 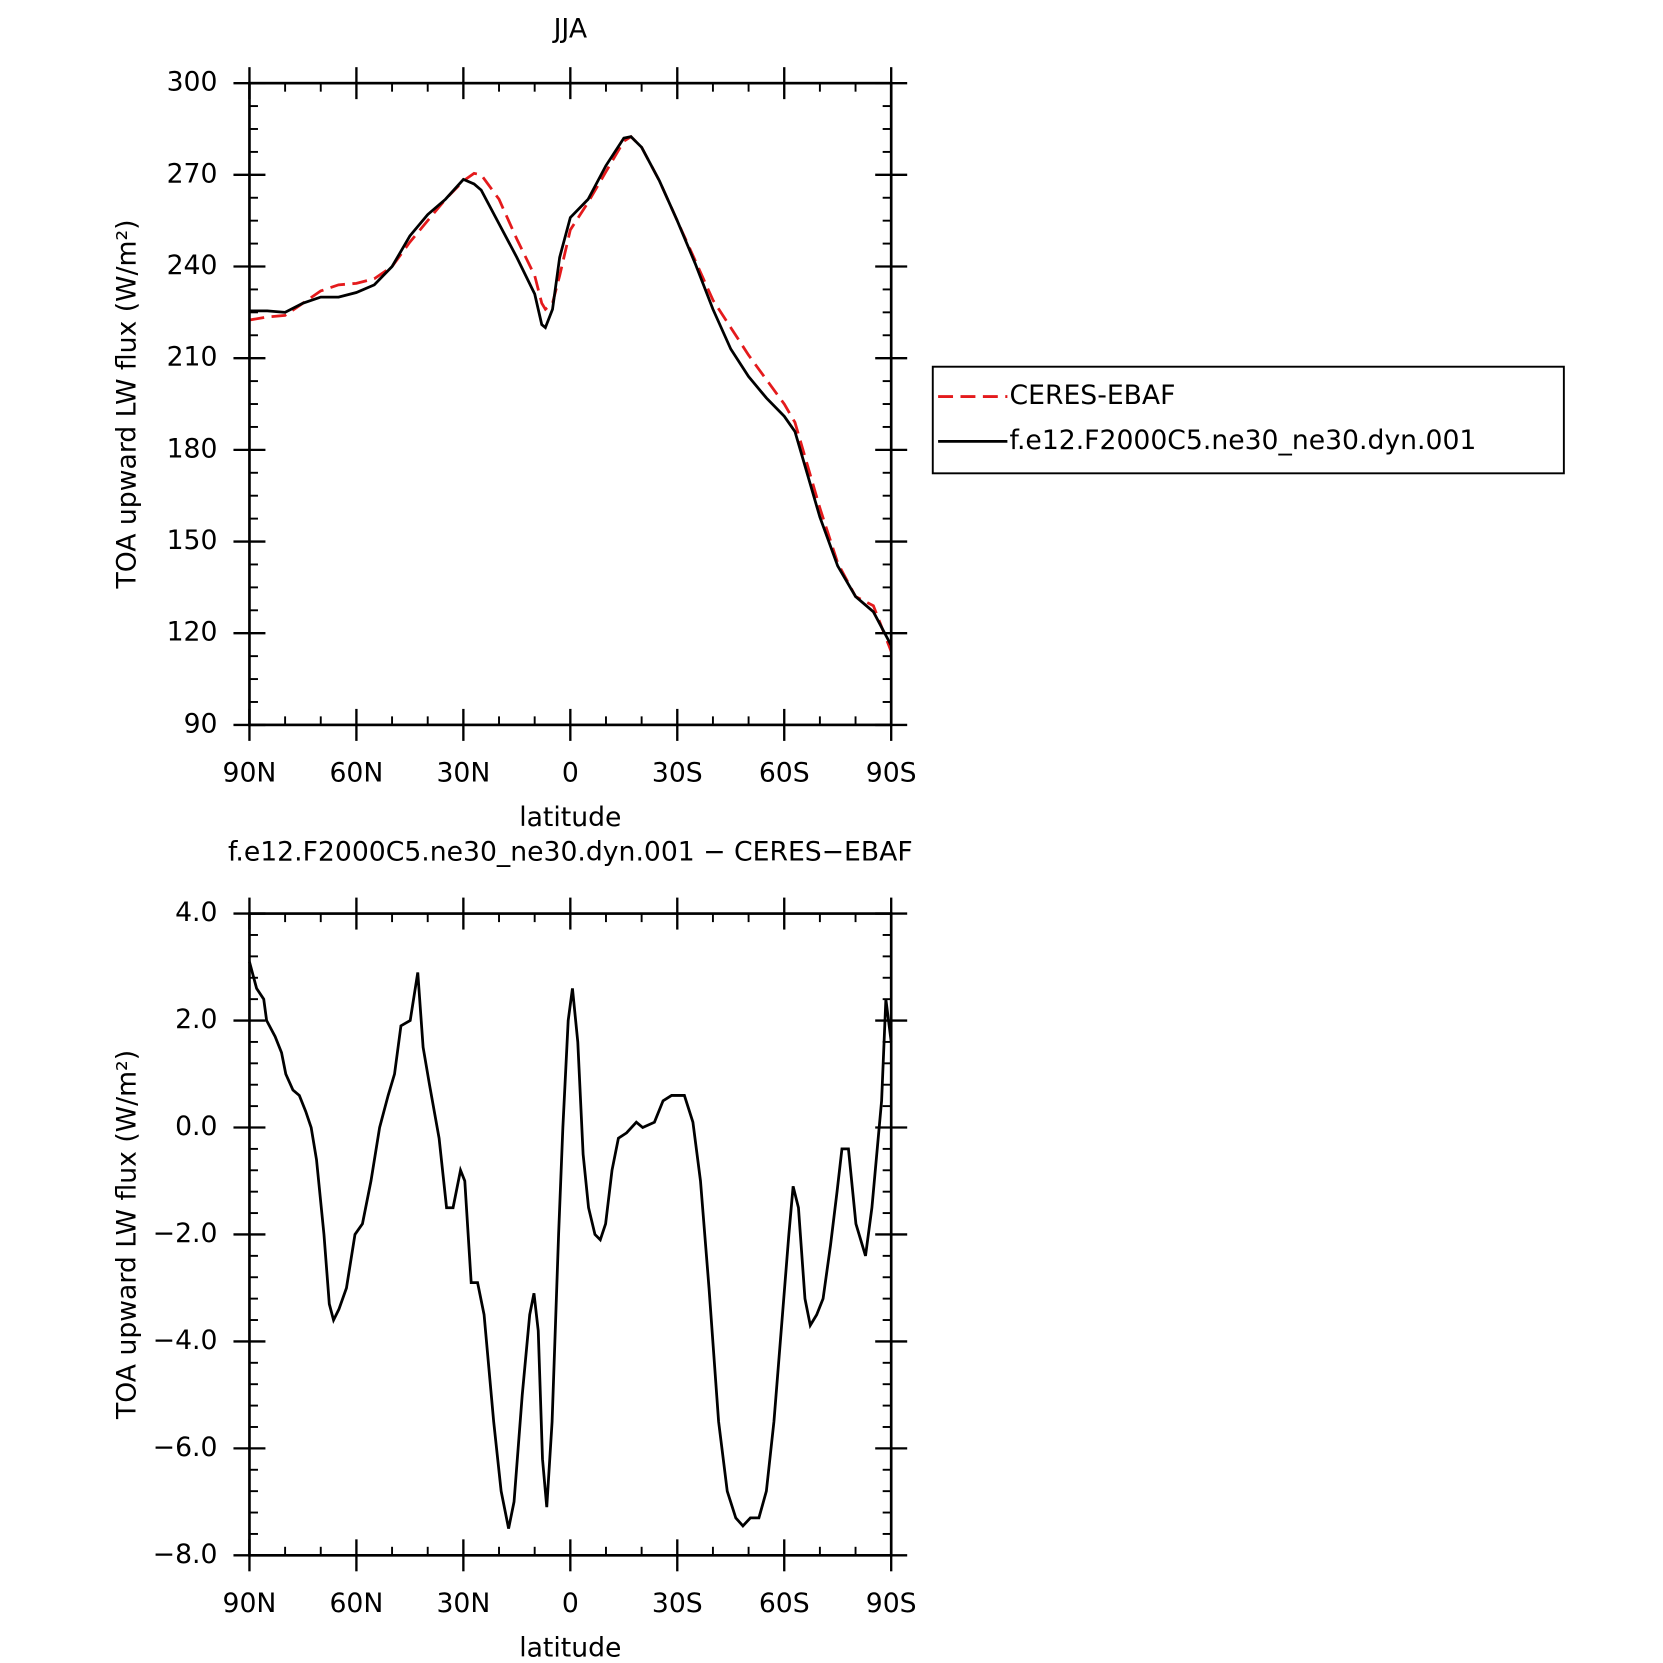 I want to click on y-tick-label: 150, so click(x=192, y=540).